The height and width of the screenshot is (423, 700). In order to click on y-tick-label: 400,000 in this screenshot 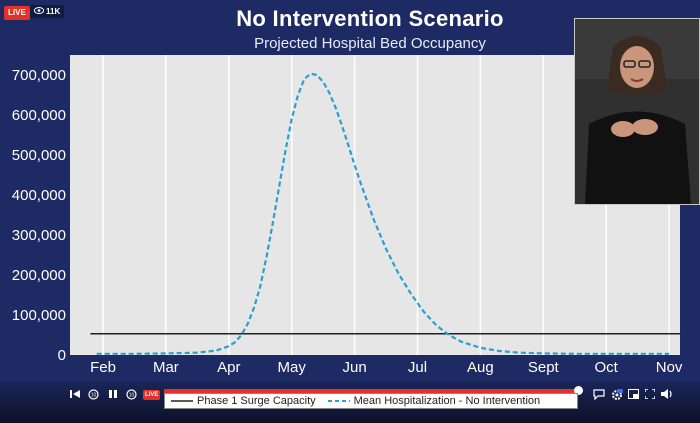, I will do `click(39, 195)`.